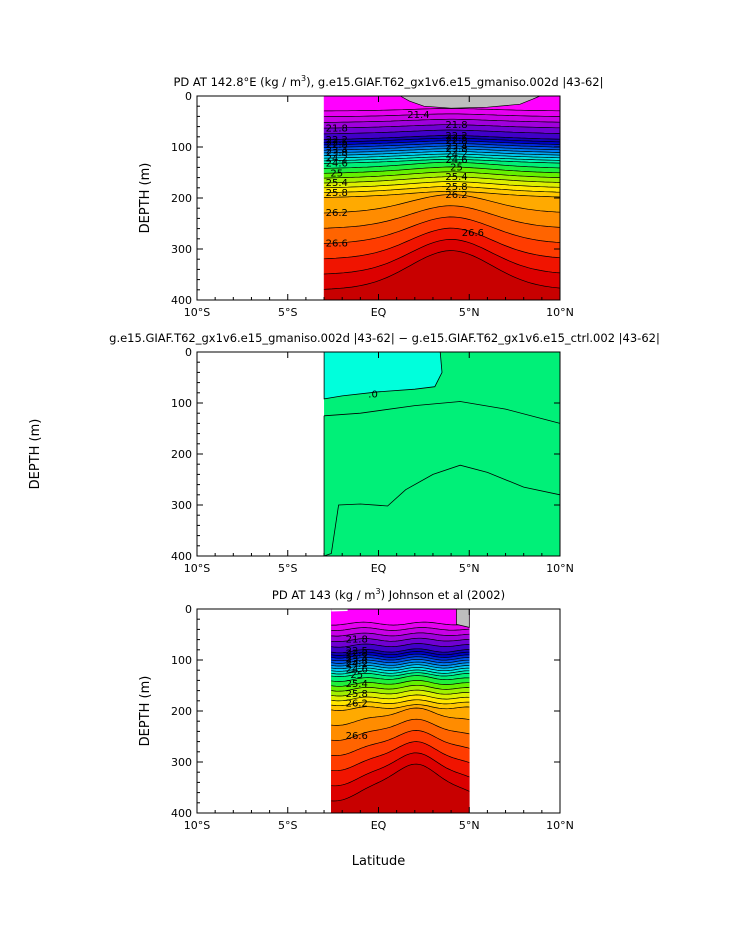  I want to click on x-axis-label: Latitude, so click(379, 861).